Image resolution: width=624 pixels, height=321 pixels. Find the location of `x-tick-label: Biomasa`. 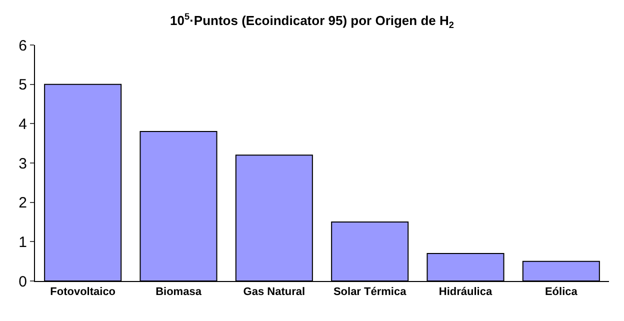

x-tick-label: Biomasa is located at coordinates (179, 292).